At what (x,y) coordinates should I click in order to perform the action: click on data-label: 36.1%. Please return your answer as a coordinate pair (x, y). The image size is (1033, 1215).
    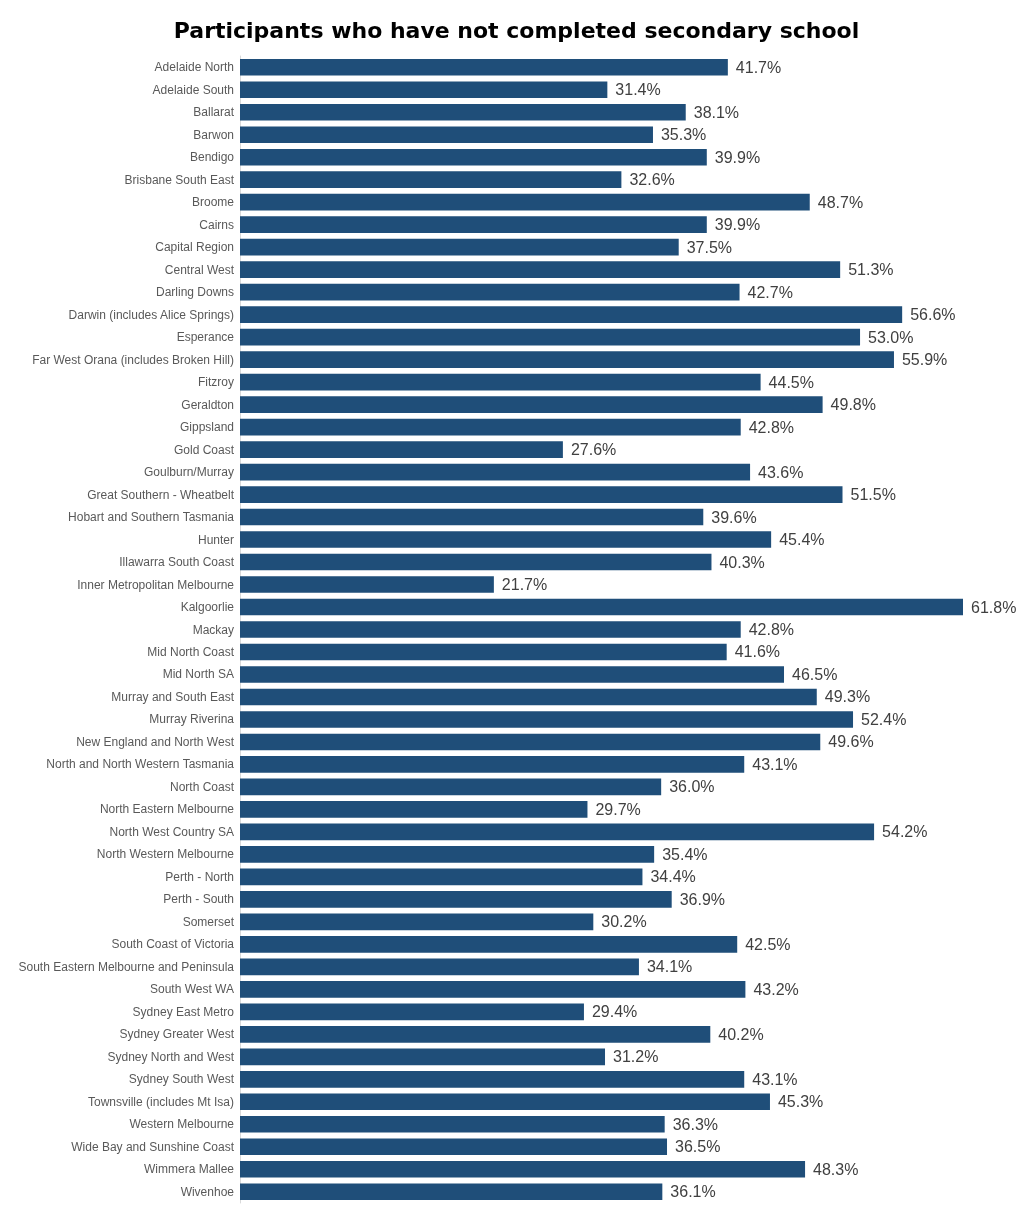
    Looking at the image, I should click on (693, 1192).